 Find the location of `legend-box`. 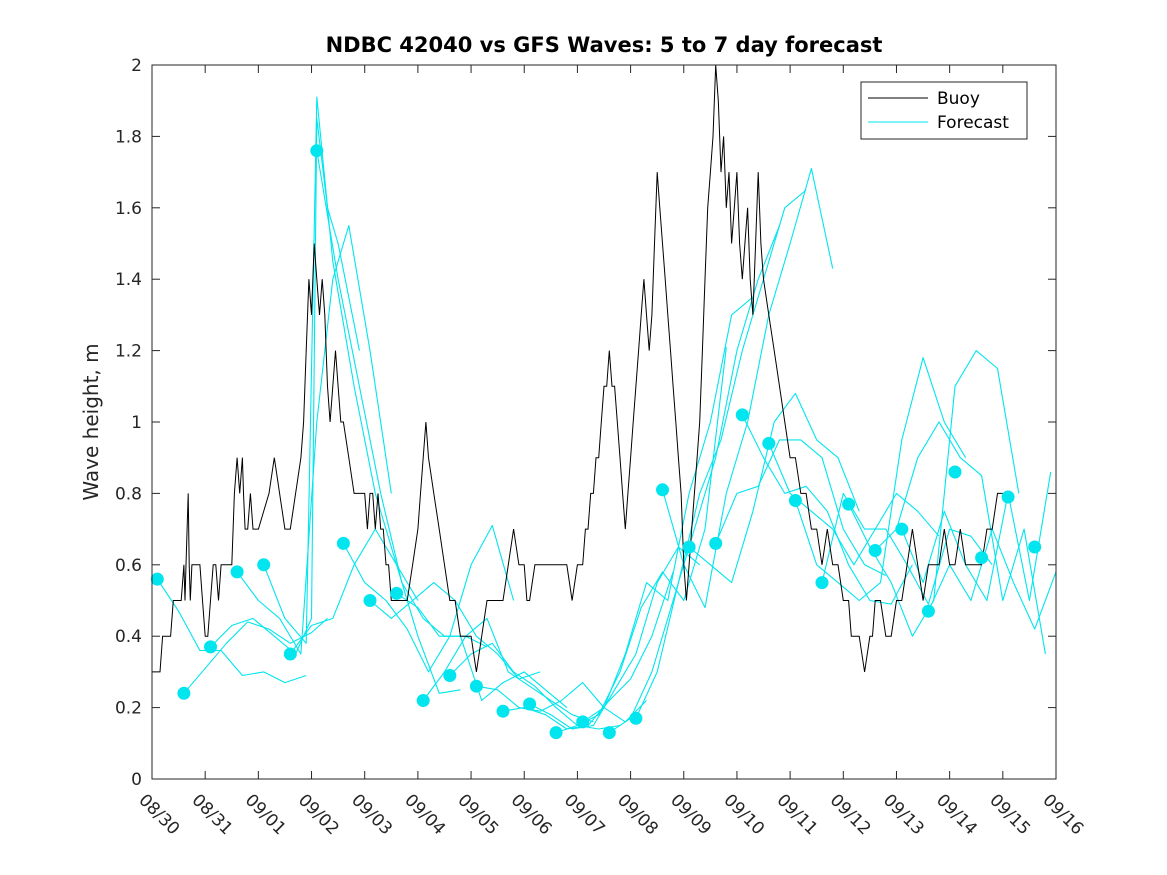

legend-box is located at coordinates (944, 110).